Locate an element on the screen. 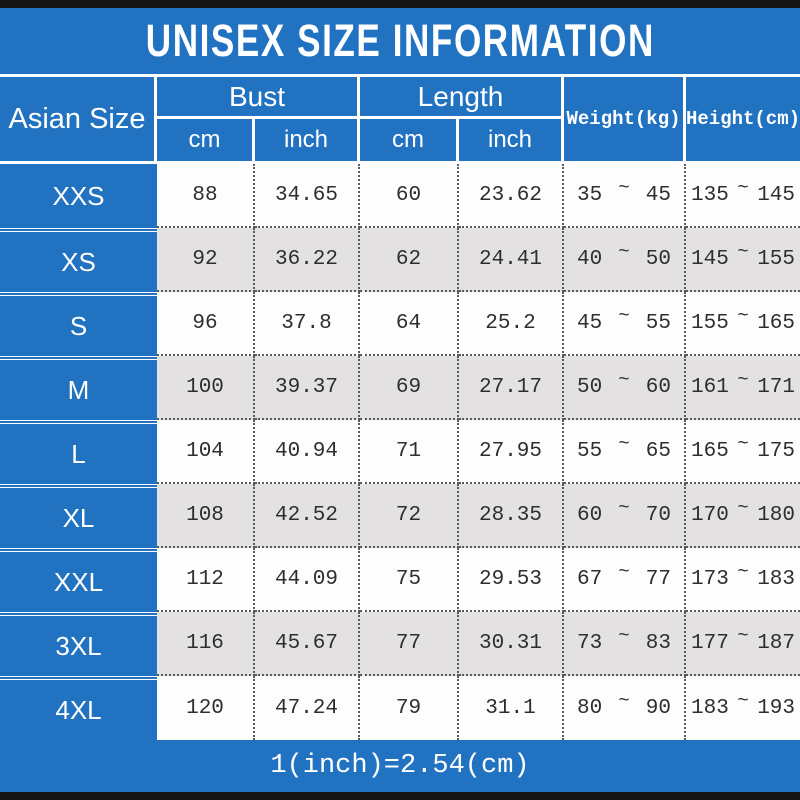  size-cell: M is located at coordinates (78, 388).